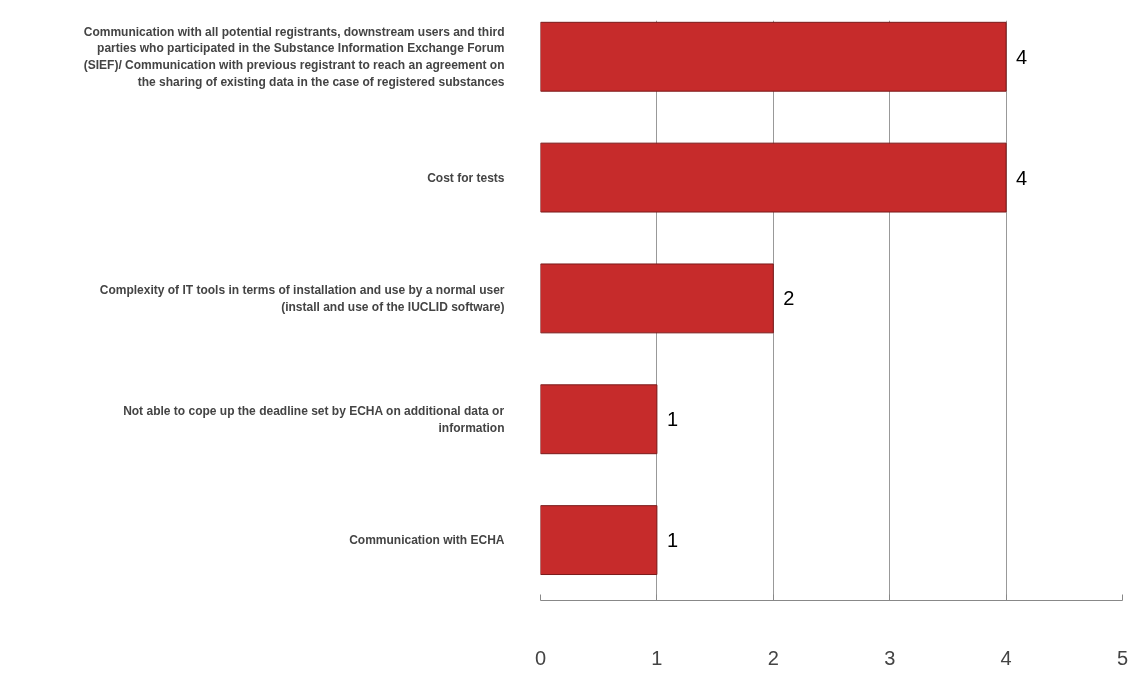 The width and height of the screenshot is (1130, 674). Describe the element at coordinates (540, 657) in the screenshot. I see `x-tick-label: 0` at that location.